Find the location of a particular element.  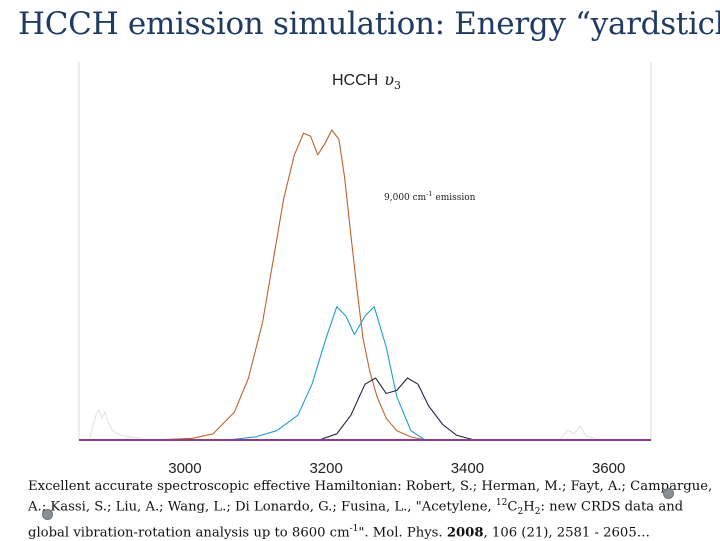

chart-title: HCCH υ3 is located at coordinates (366, 81).